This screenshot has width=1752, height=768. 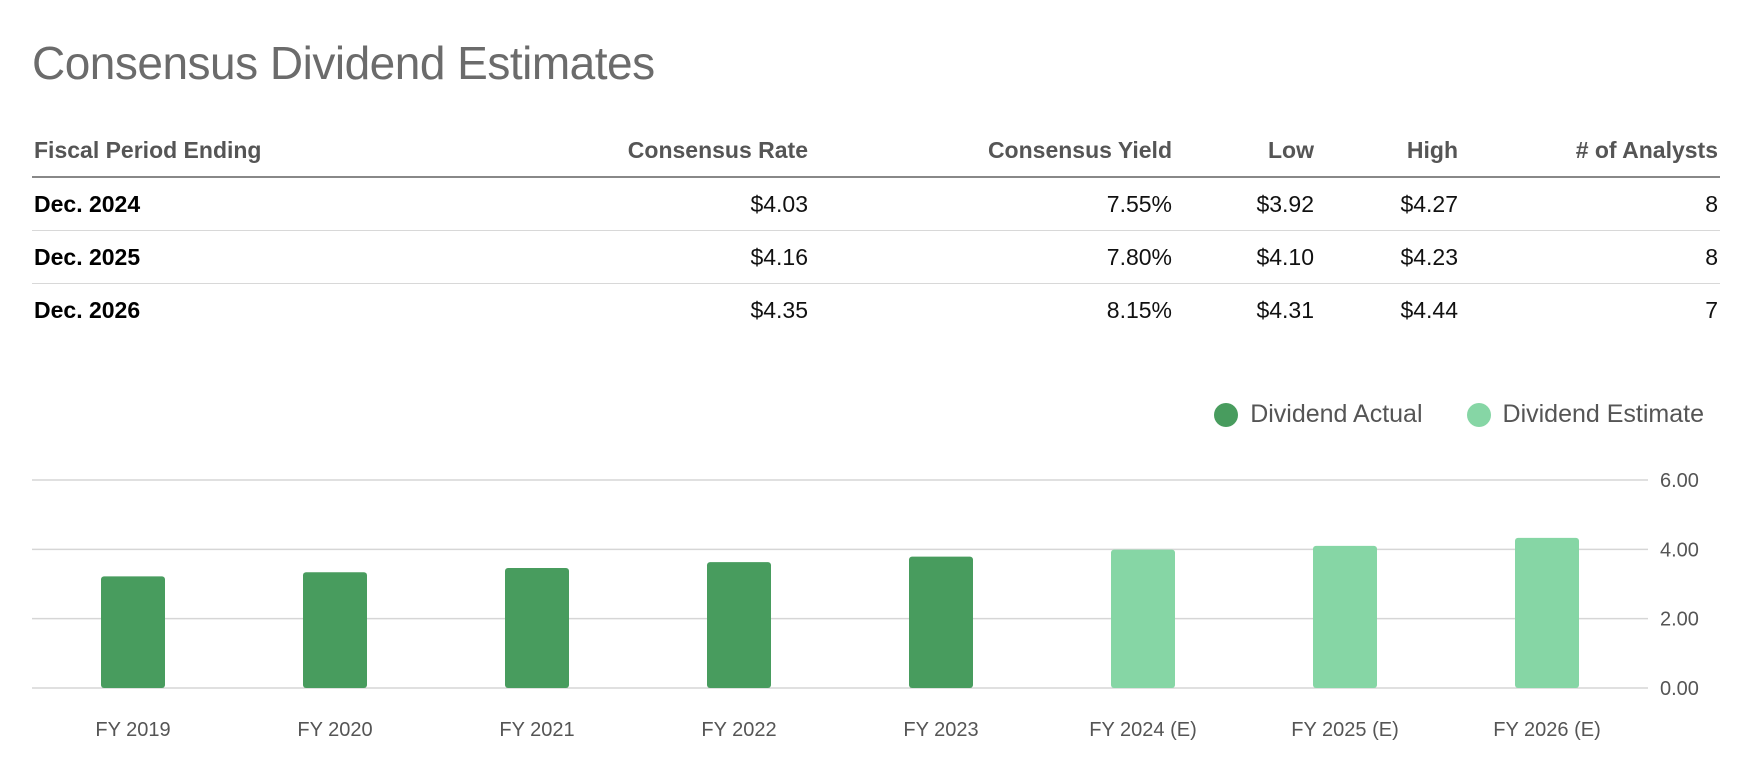 What do you see at coordinates (536, 730) in the screenshot?
I see `x-tick-label: FY 2021` at bounding box center [536, 730].